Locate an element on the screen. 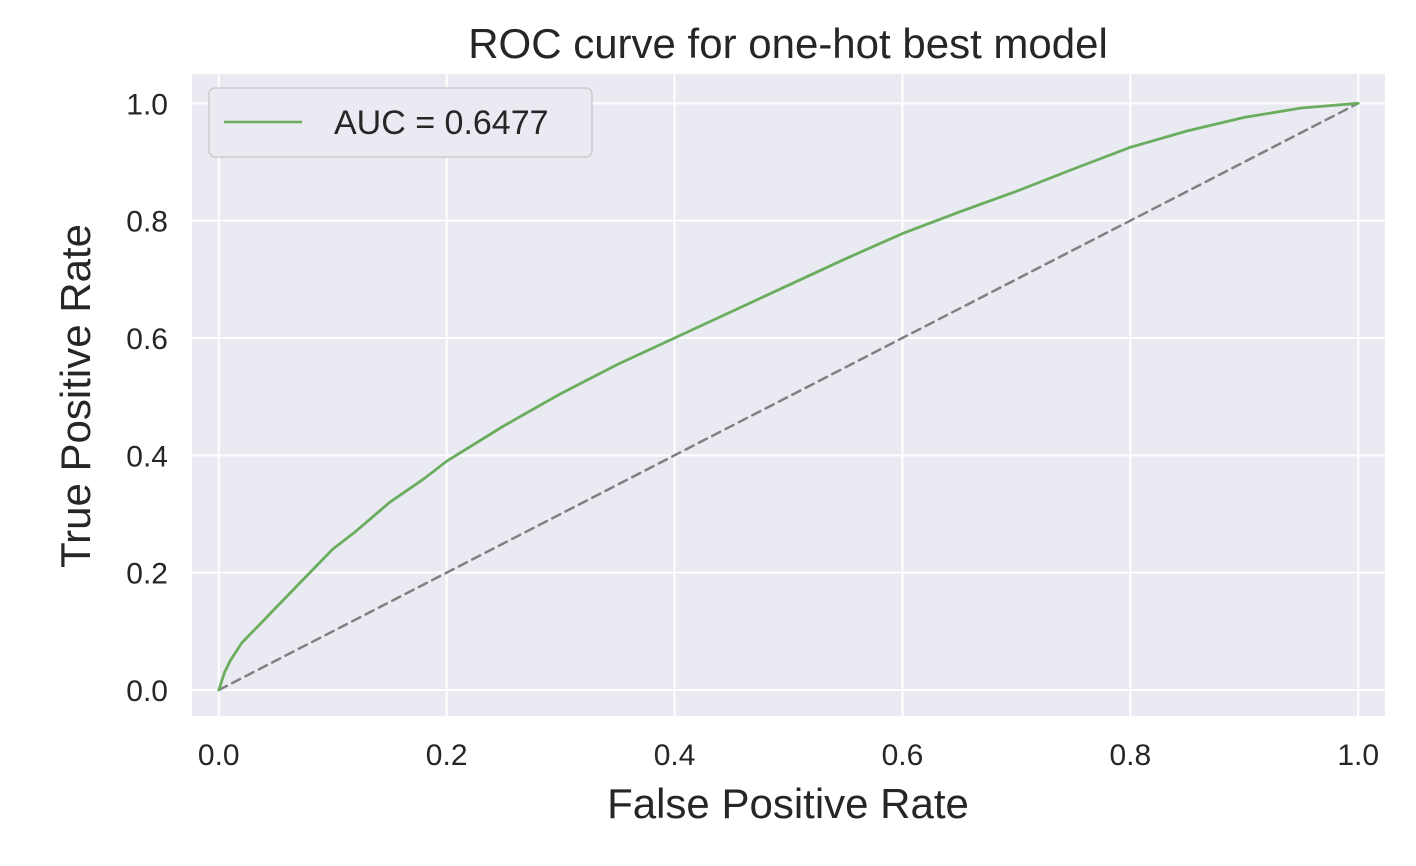 The image size is (1416, 866). legend-box is located at coordinates (400, 122).